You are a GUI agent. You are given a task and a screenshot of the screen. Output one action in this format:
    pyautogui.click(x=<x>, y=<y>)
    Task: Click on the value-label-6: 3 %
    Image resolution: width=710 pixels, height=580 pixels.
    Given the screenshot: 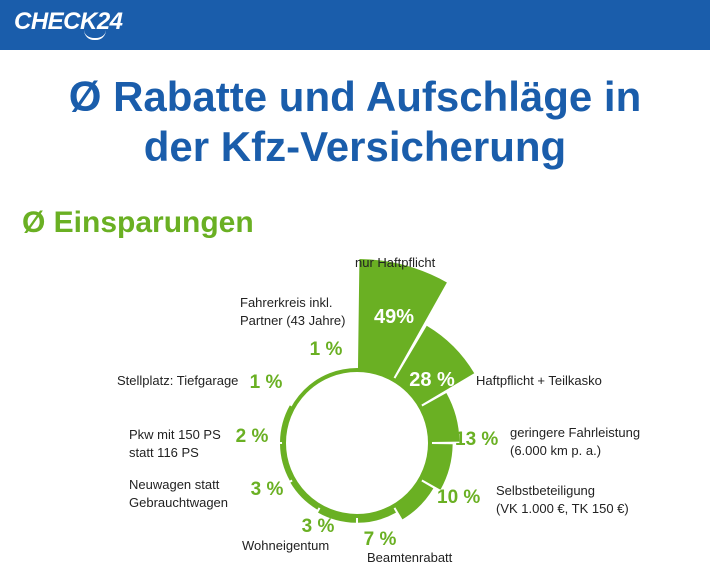 What is the action you would take?
    pyautogui.click(x=318, y=526)
    